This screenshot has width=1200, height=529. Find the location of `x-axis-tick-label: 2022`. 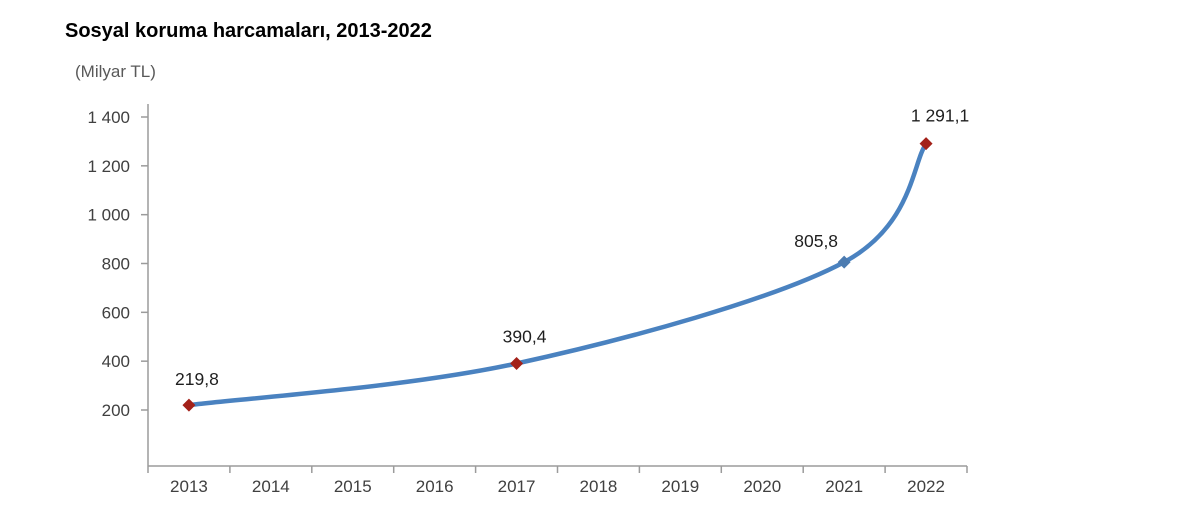

x-axis-tick-label: 2022 is located at coordinates (926, 486).